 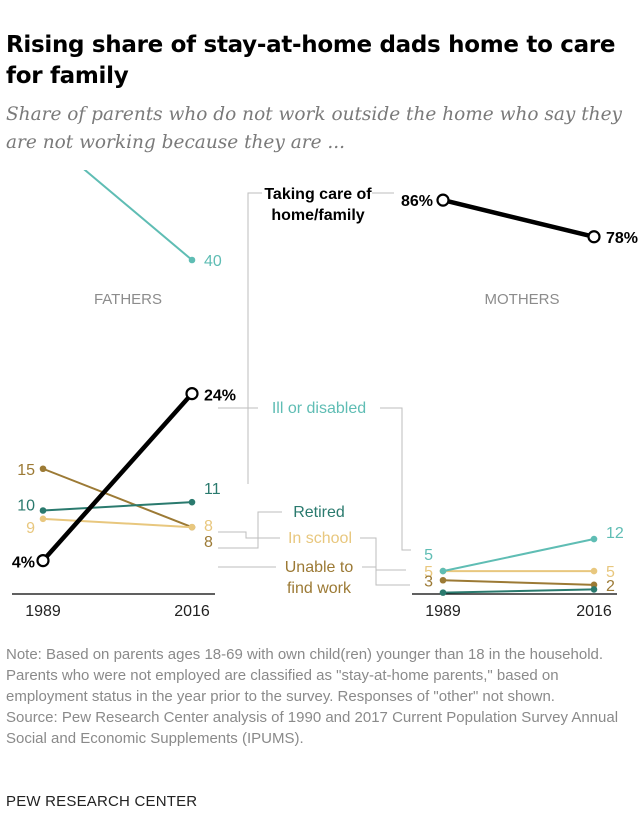 I want to click on panel-header-fathers: FATHERS, so click(x=128, y=299).